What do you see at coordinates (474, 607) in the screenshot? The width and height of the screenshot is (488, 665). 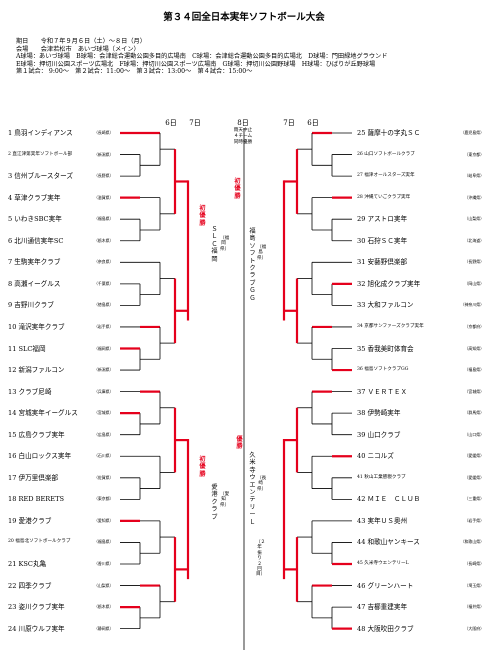 I see `team-pref: （福井県）` at bounding box center [474, 607].